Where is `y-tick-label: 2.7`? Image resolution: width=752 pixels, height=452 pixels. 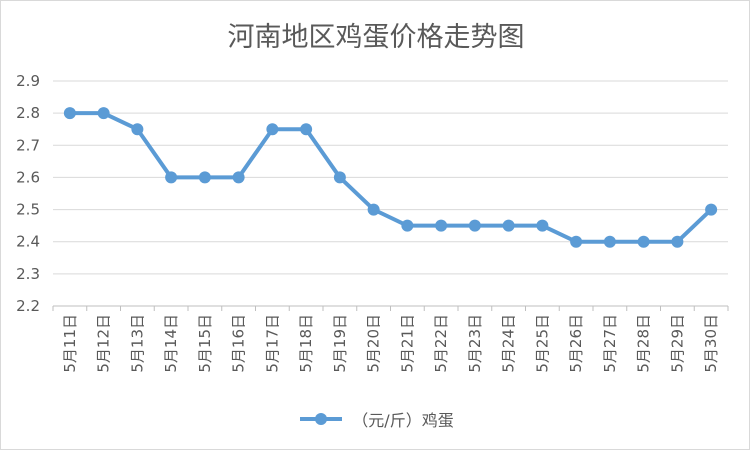
y-tick-label: 2.7 is located at coordinates (28, 145).